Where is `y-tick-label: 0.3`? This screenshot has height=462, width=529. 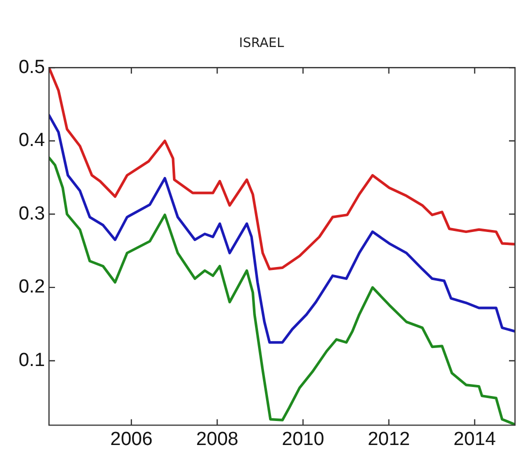 y-tick-label: 0.3 is located at coordinates (31, 213).